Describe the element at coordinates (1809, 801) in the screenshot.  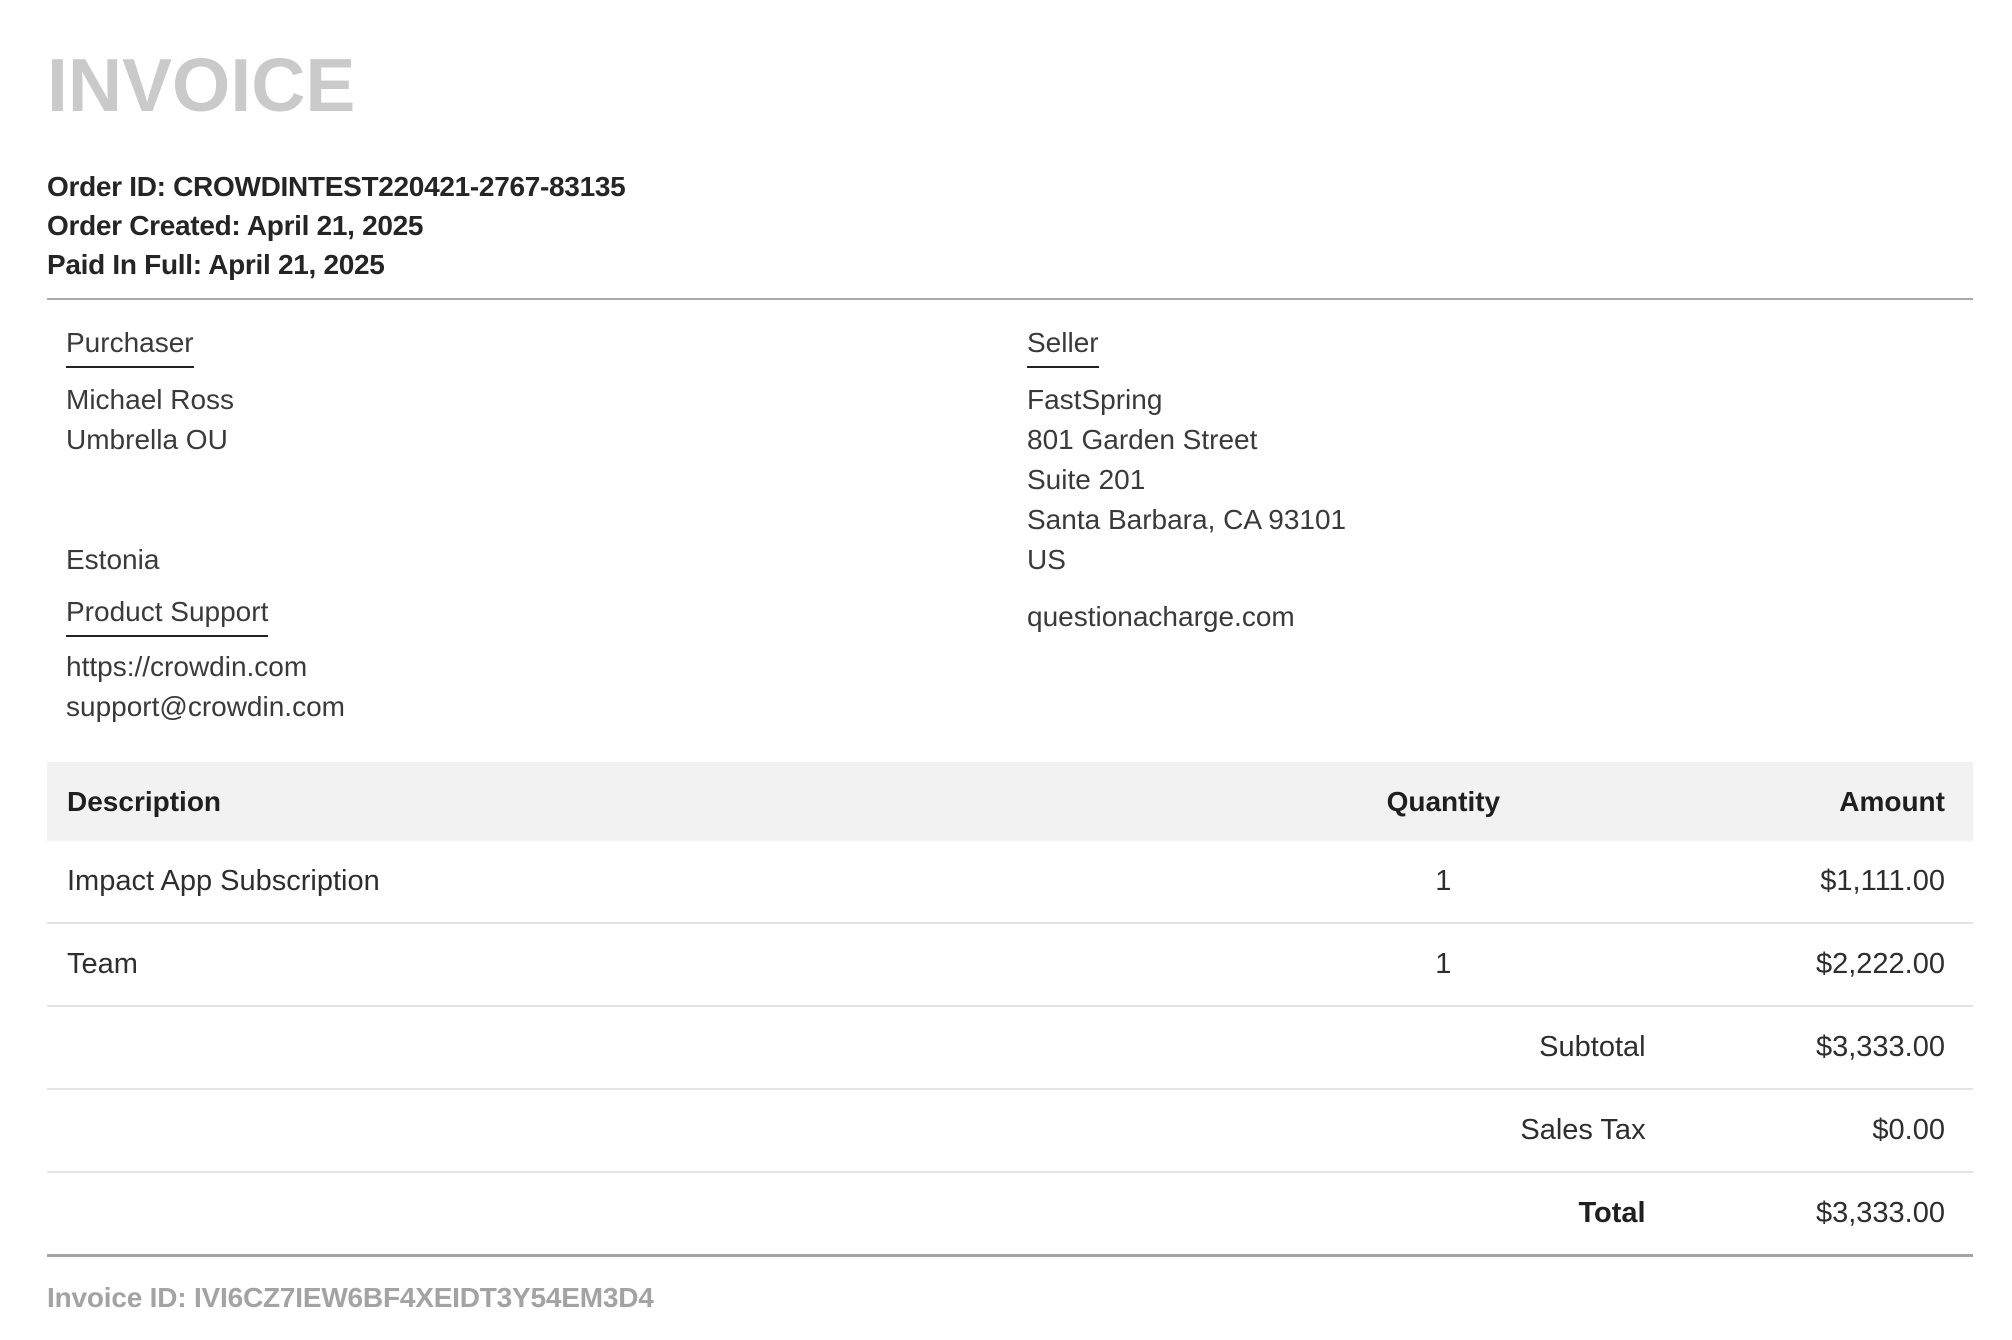
I see `amount-column-header: Amount` at that location.